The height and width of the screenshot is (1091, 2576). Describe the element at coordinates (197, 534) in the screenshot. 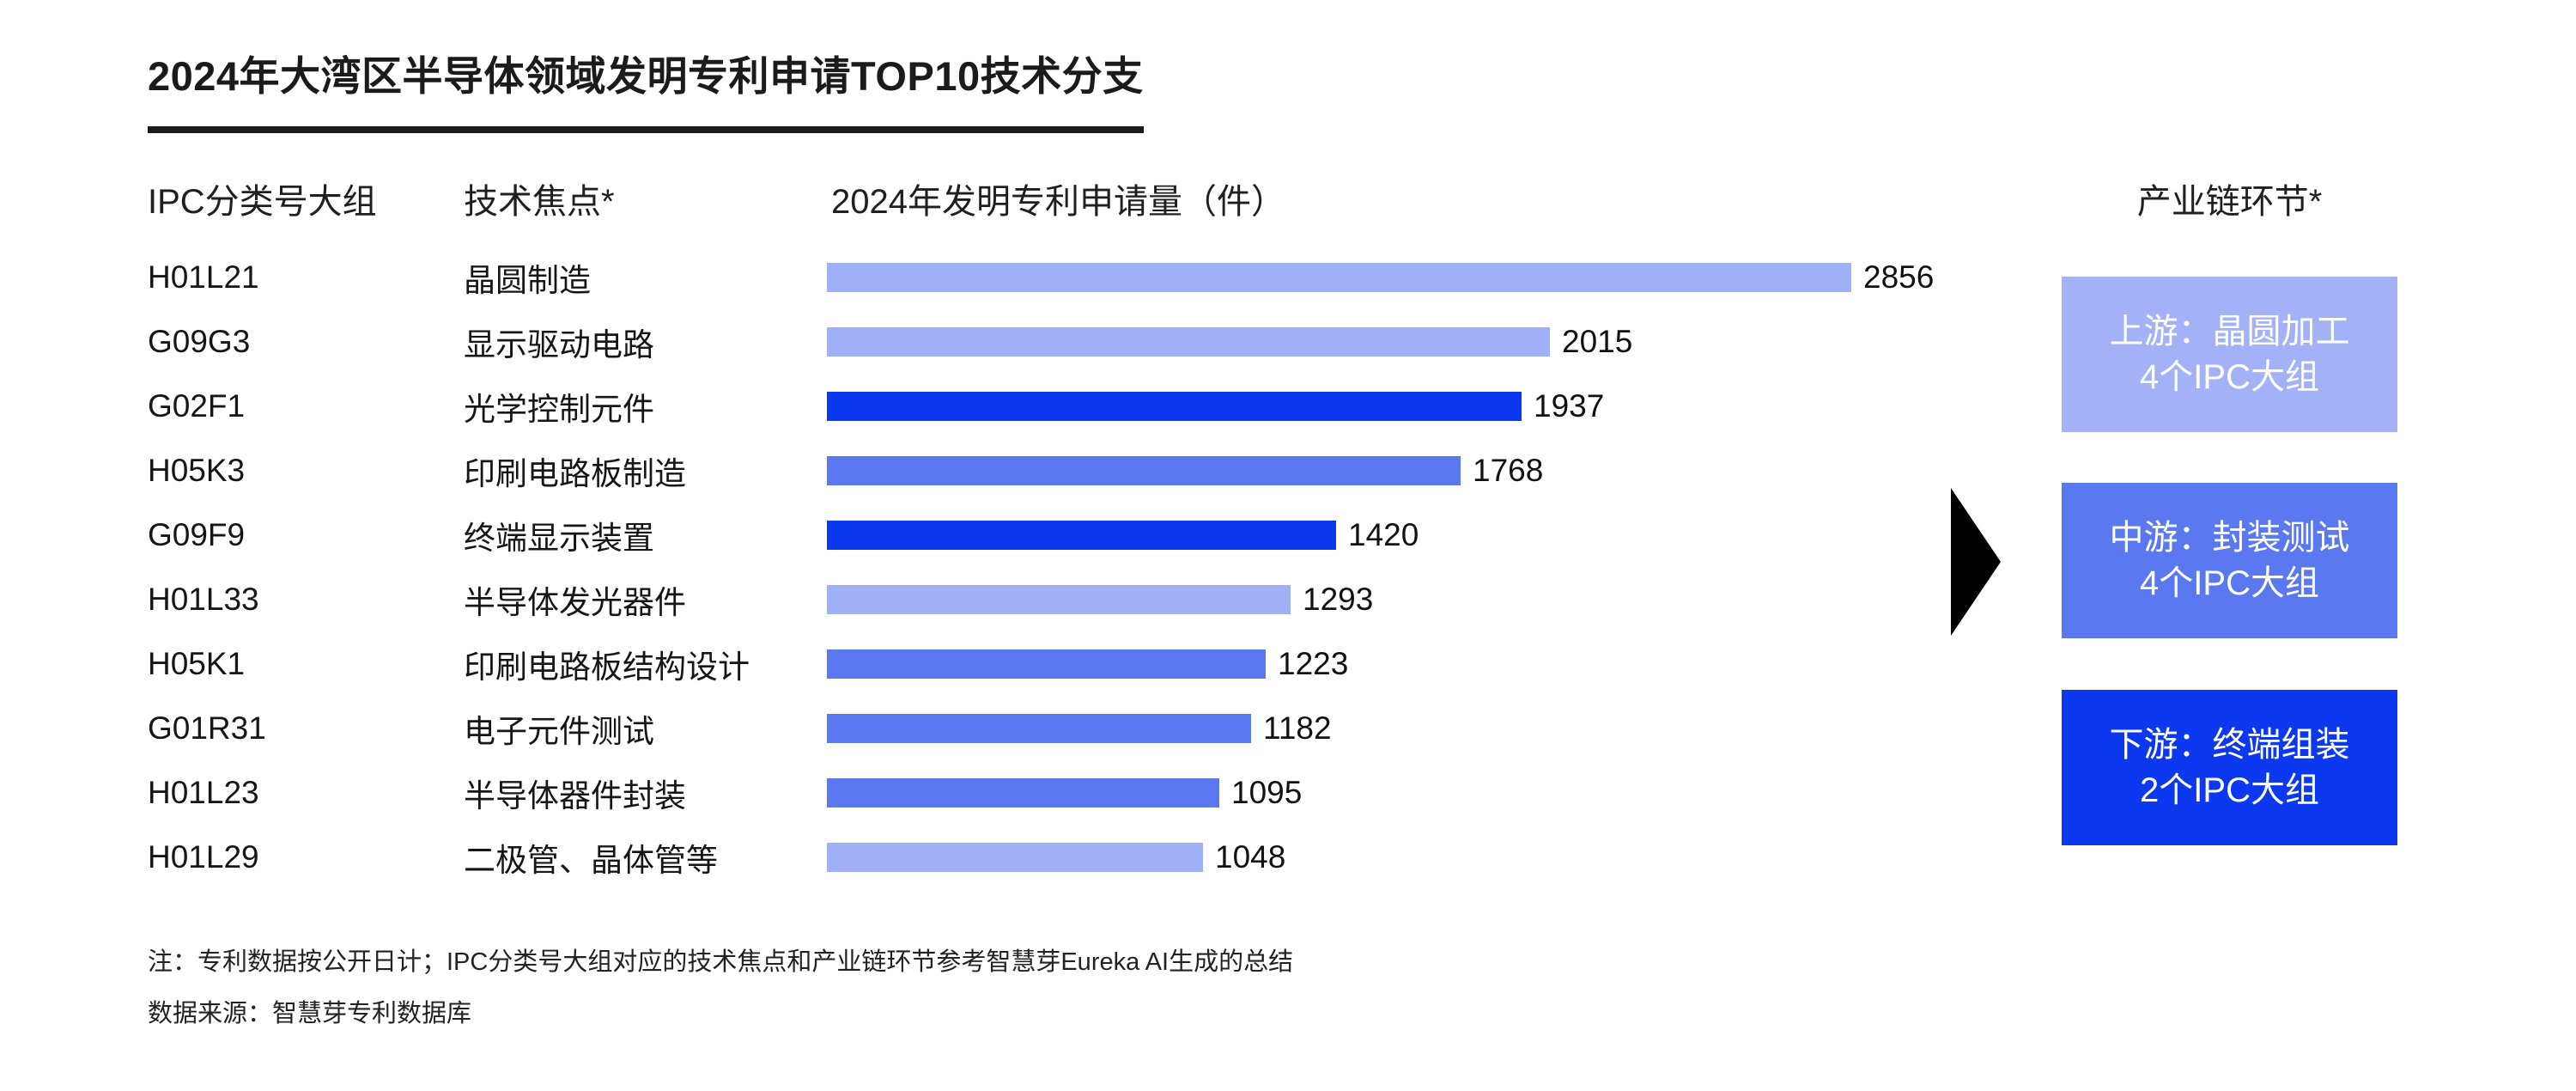

I see `ipc-code: G09F9` at that location.